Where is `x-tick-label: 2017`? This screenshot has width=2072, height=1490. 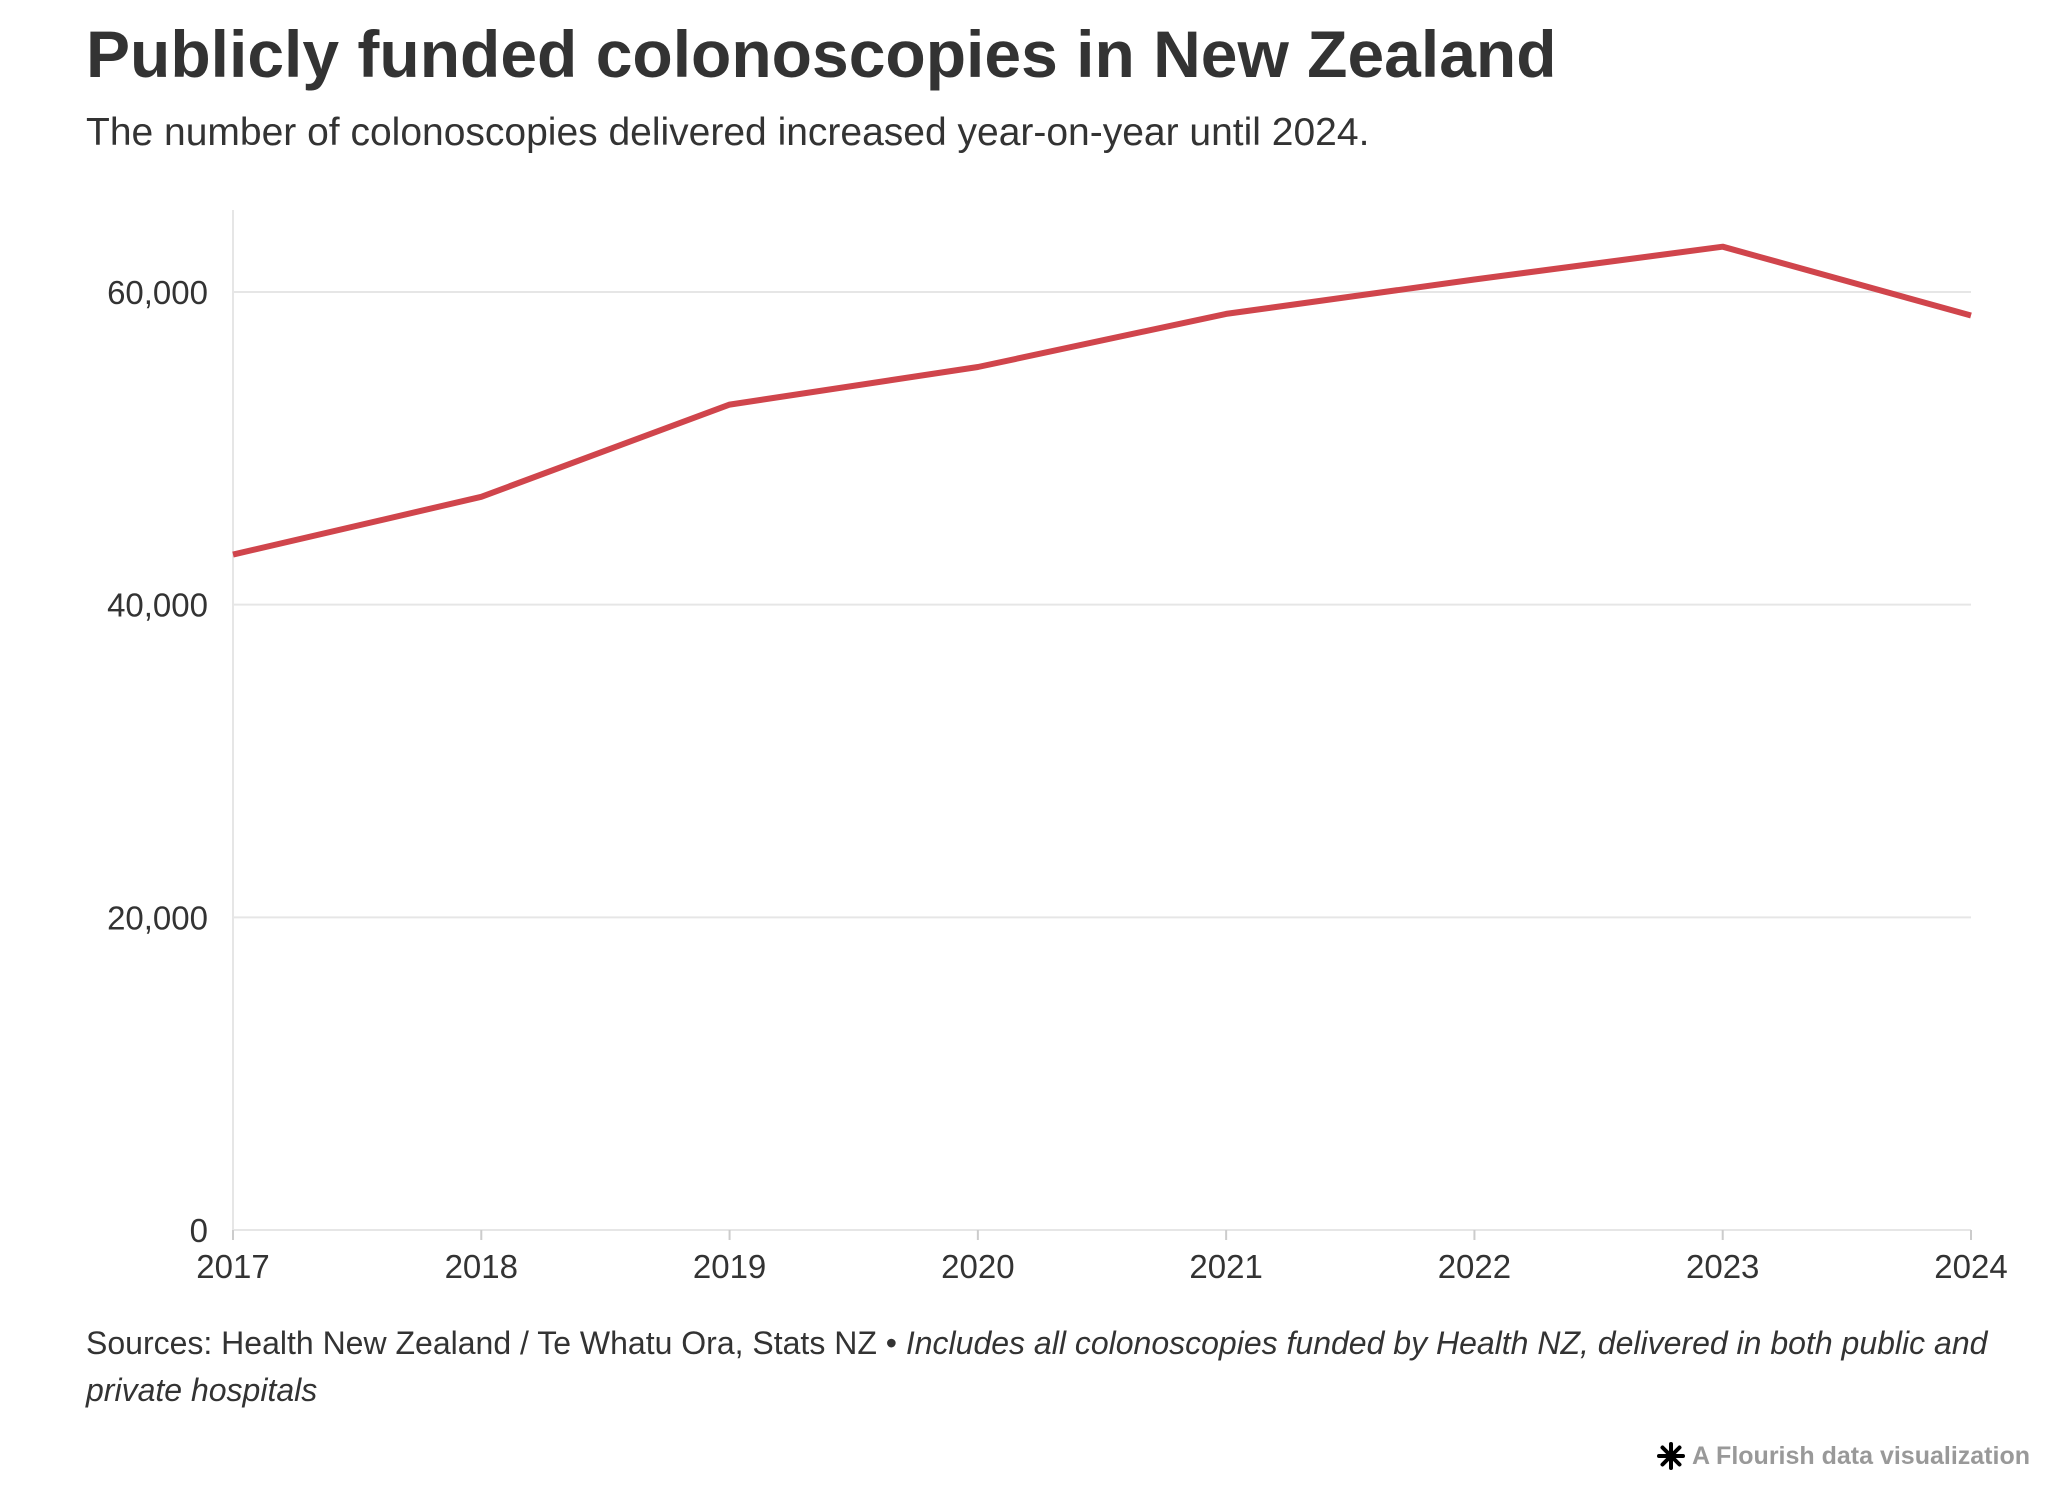 x-tick-label: 2017 is located at coordinates (232, 1266).